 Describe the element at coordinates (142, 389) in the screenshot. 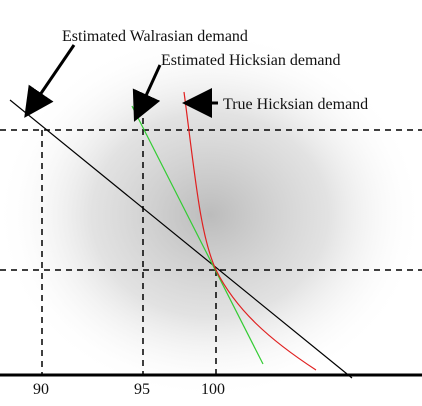

I see `tick-label-95: 95` at that location.